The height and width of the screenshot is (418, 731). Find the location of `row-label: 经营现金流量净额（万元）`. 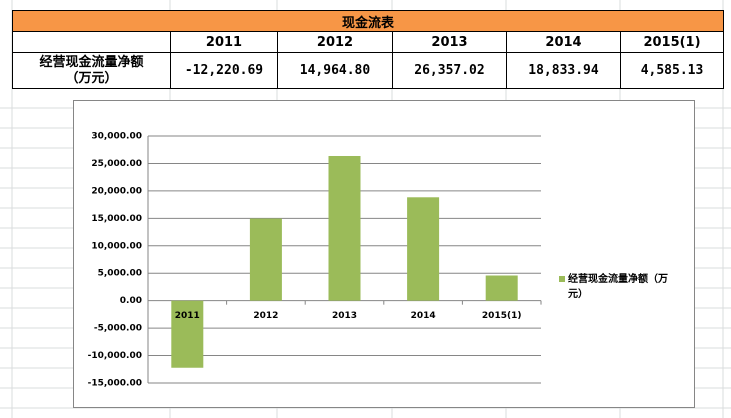

row-label: 经营现金流量净额（万元） is located at coordinates (91, 70).